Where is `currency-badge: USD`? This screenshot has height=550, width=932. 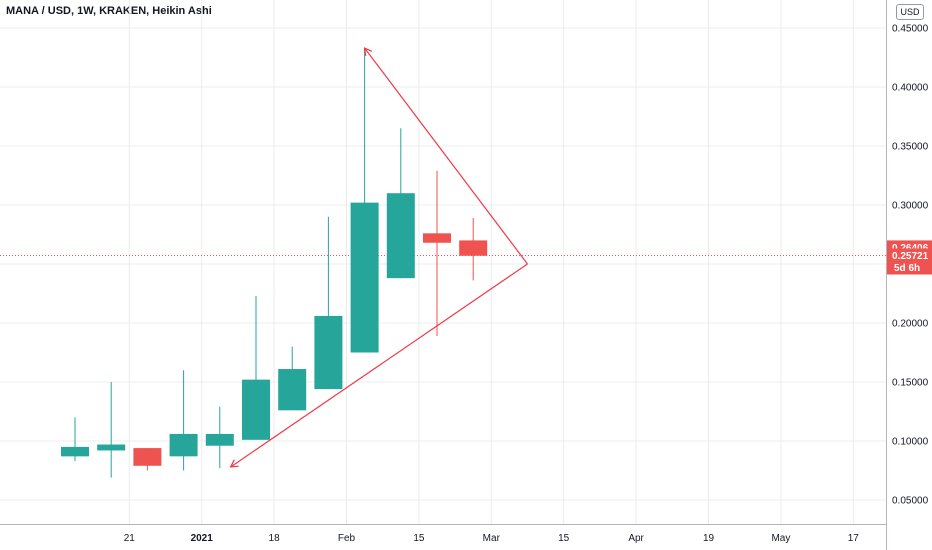
currency-badge: USD is located at coordinates (910, 12).